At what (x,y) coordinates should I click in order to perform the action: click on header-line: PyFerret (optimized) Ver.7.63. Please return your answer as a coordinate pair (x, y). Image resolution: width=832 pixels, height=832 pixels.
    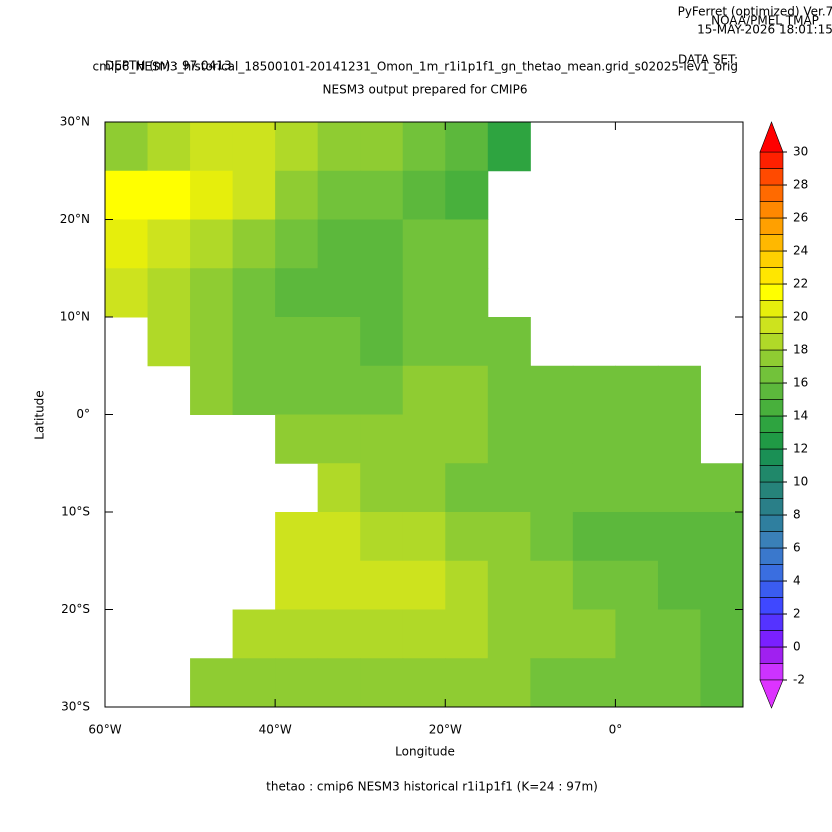
    Looking at the image, I should click on (755, 12).